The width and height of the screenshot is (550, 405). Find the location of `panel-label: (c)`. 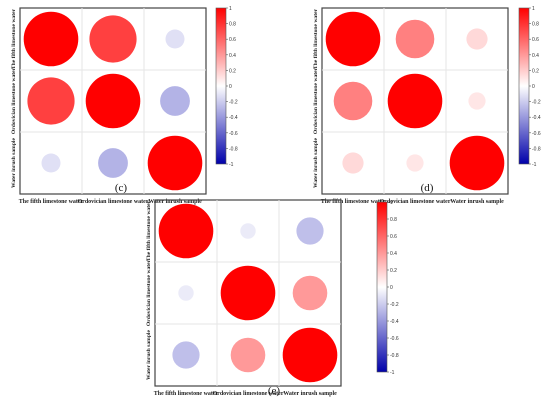

panel-label: (c) is located at coordinates (121, 188).